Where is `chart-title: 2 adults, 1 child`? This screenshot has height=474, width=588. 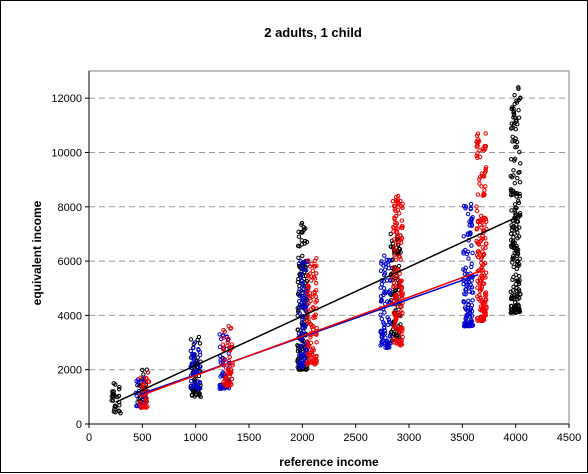
chart-title: 2 adults, 1 child is located at coordinates (313, 32).